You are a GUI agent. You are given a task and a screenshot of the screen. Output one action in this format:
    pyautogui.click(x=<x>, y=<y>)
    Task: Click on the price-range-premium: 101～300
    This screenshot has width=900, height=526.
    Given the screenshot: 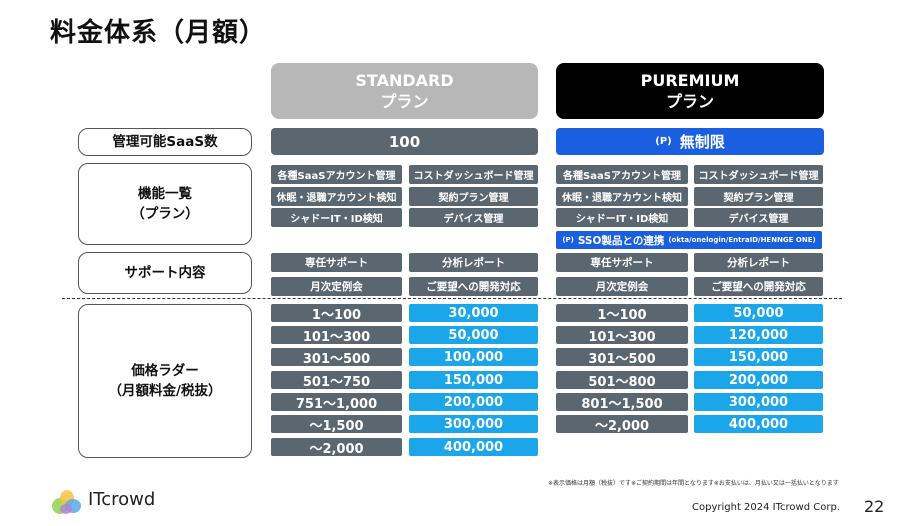 What is the action you would take?
    pyautogui.click(x=622, y=335)
    